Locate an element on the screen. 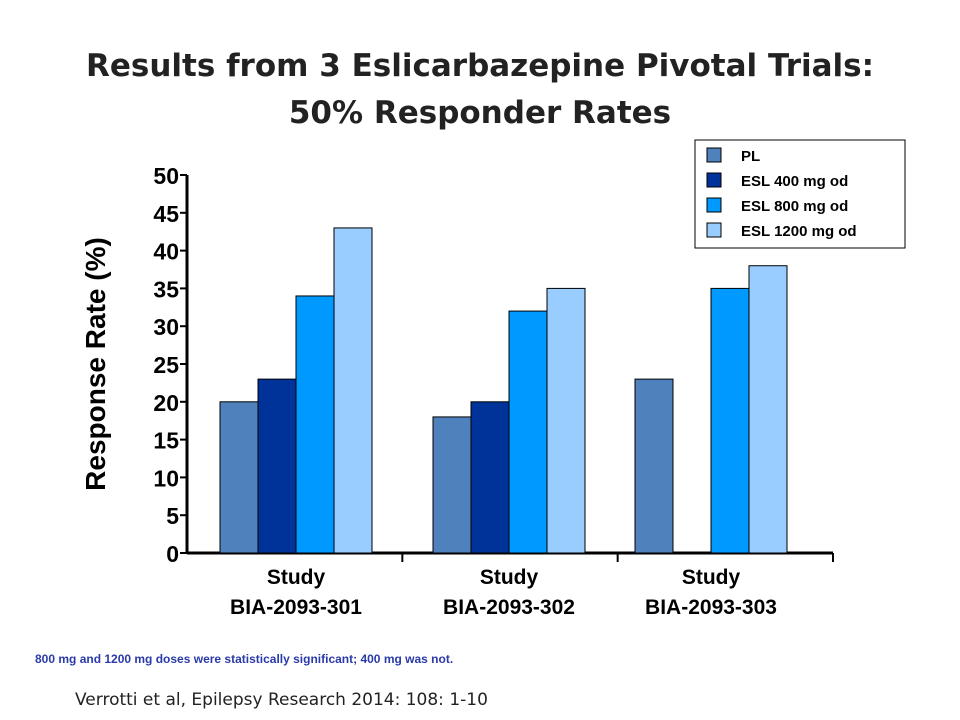 This screenshot has height=720, width=960. y-tick-label: 45 is located at coordinates (166, 214).